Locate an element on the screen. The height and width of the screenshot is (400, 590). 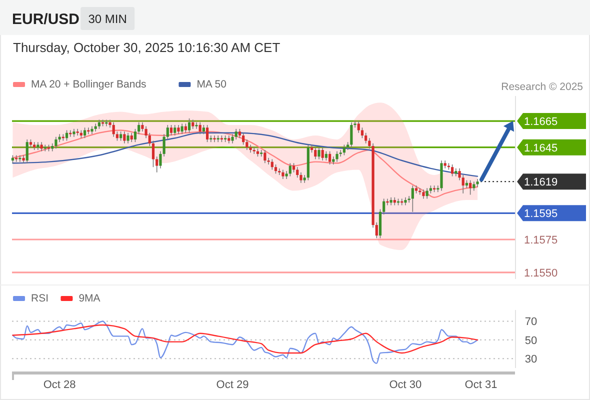
y-tick-label: 30 is located at coordinates (531, 360).